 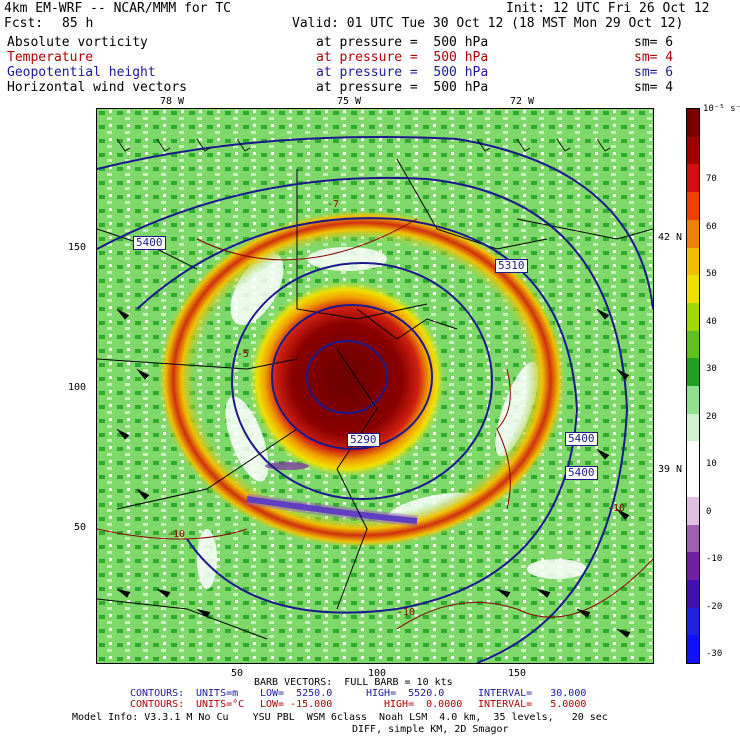 What do you see at coordinates (402, 57) in the screenshot?
I see `field-level-temperature: at pressure = 500 hPa` at bounding box center [402, 57].